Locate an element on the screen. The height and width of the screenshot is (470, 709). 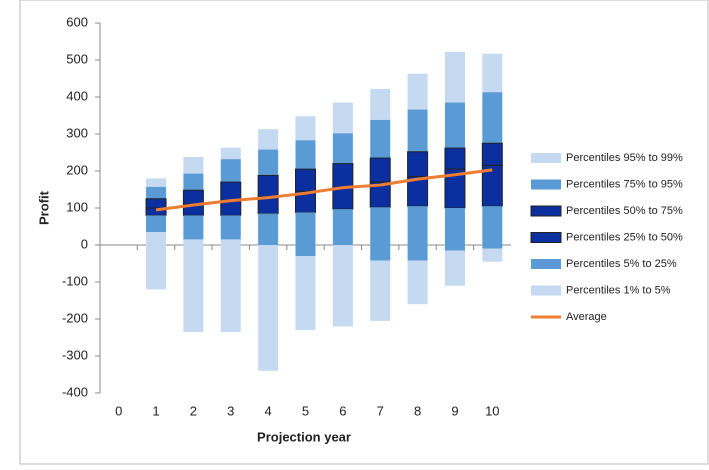
x-tick-label: 8 is located at coordinates (417, 410).